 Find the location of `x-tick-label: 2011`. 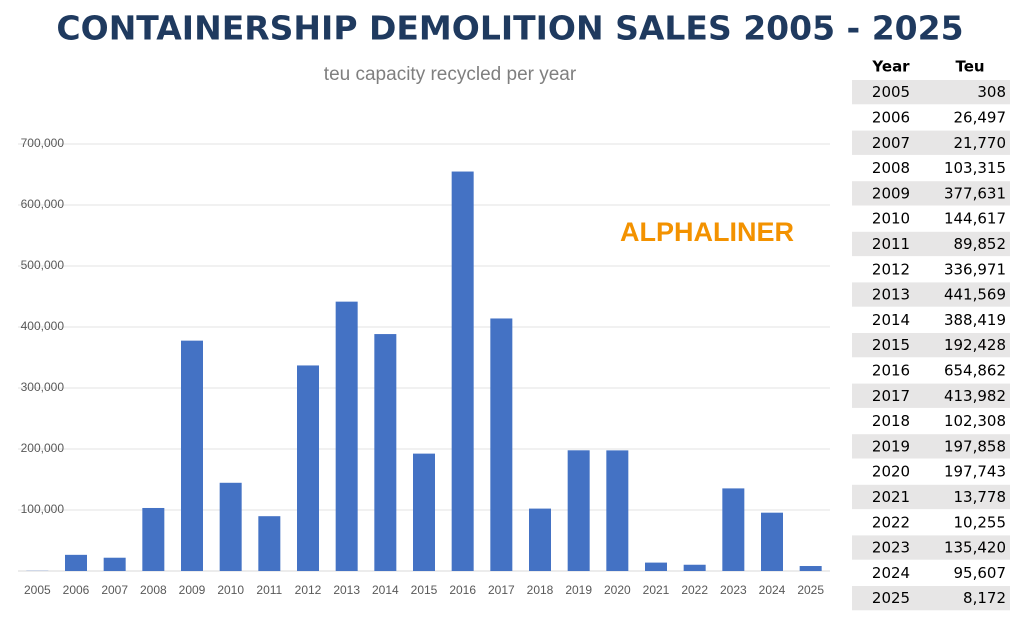

x-tick-label: 2011 is located at coordinates (269, 590).